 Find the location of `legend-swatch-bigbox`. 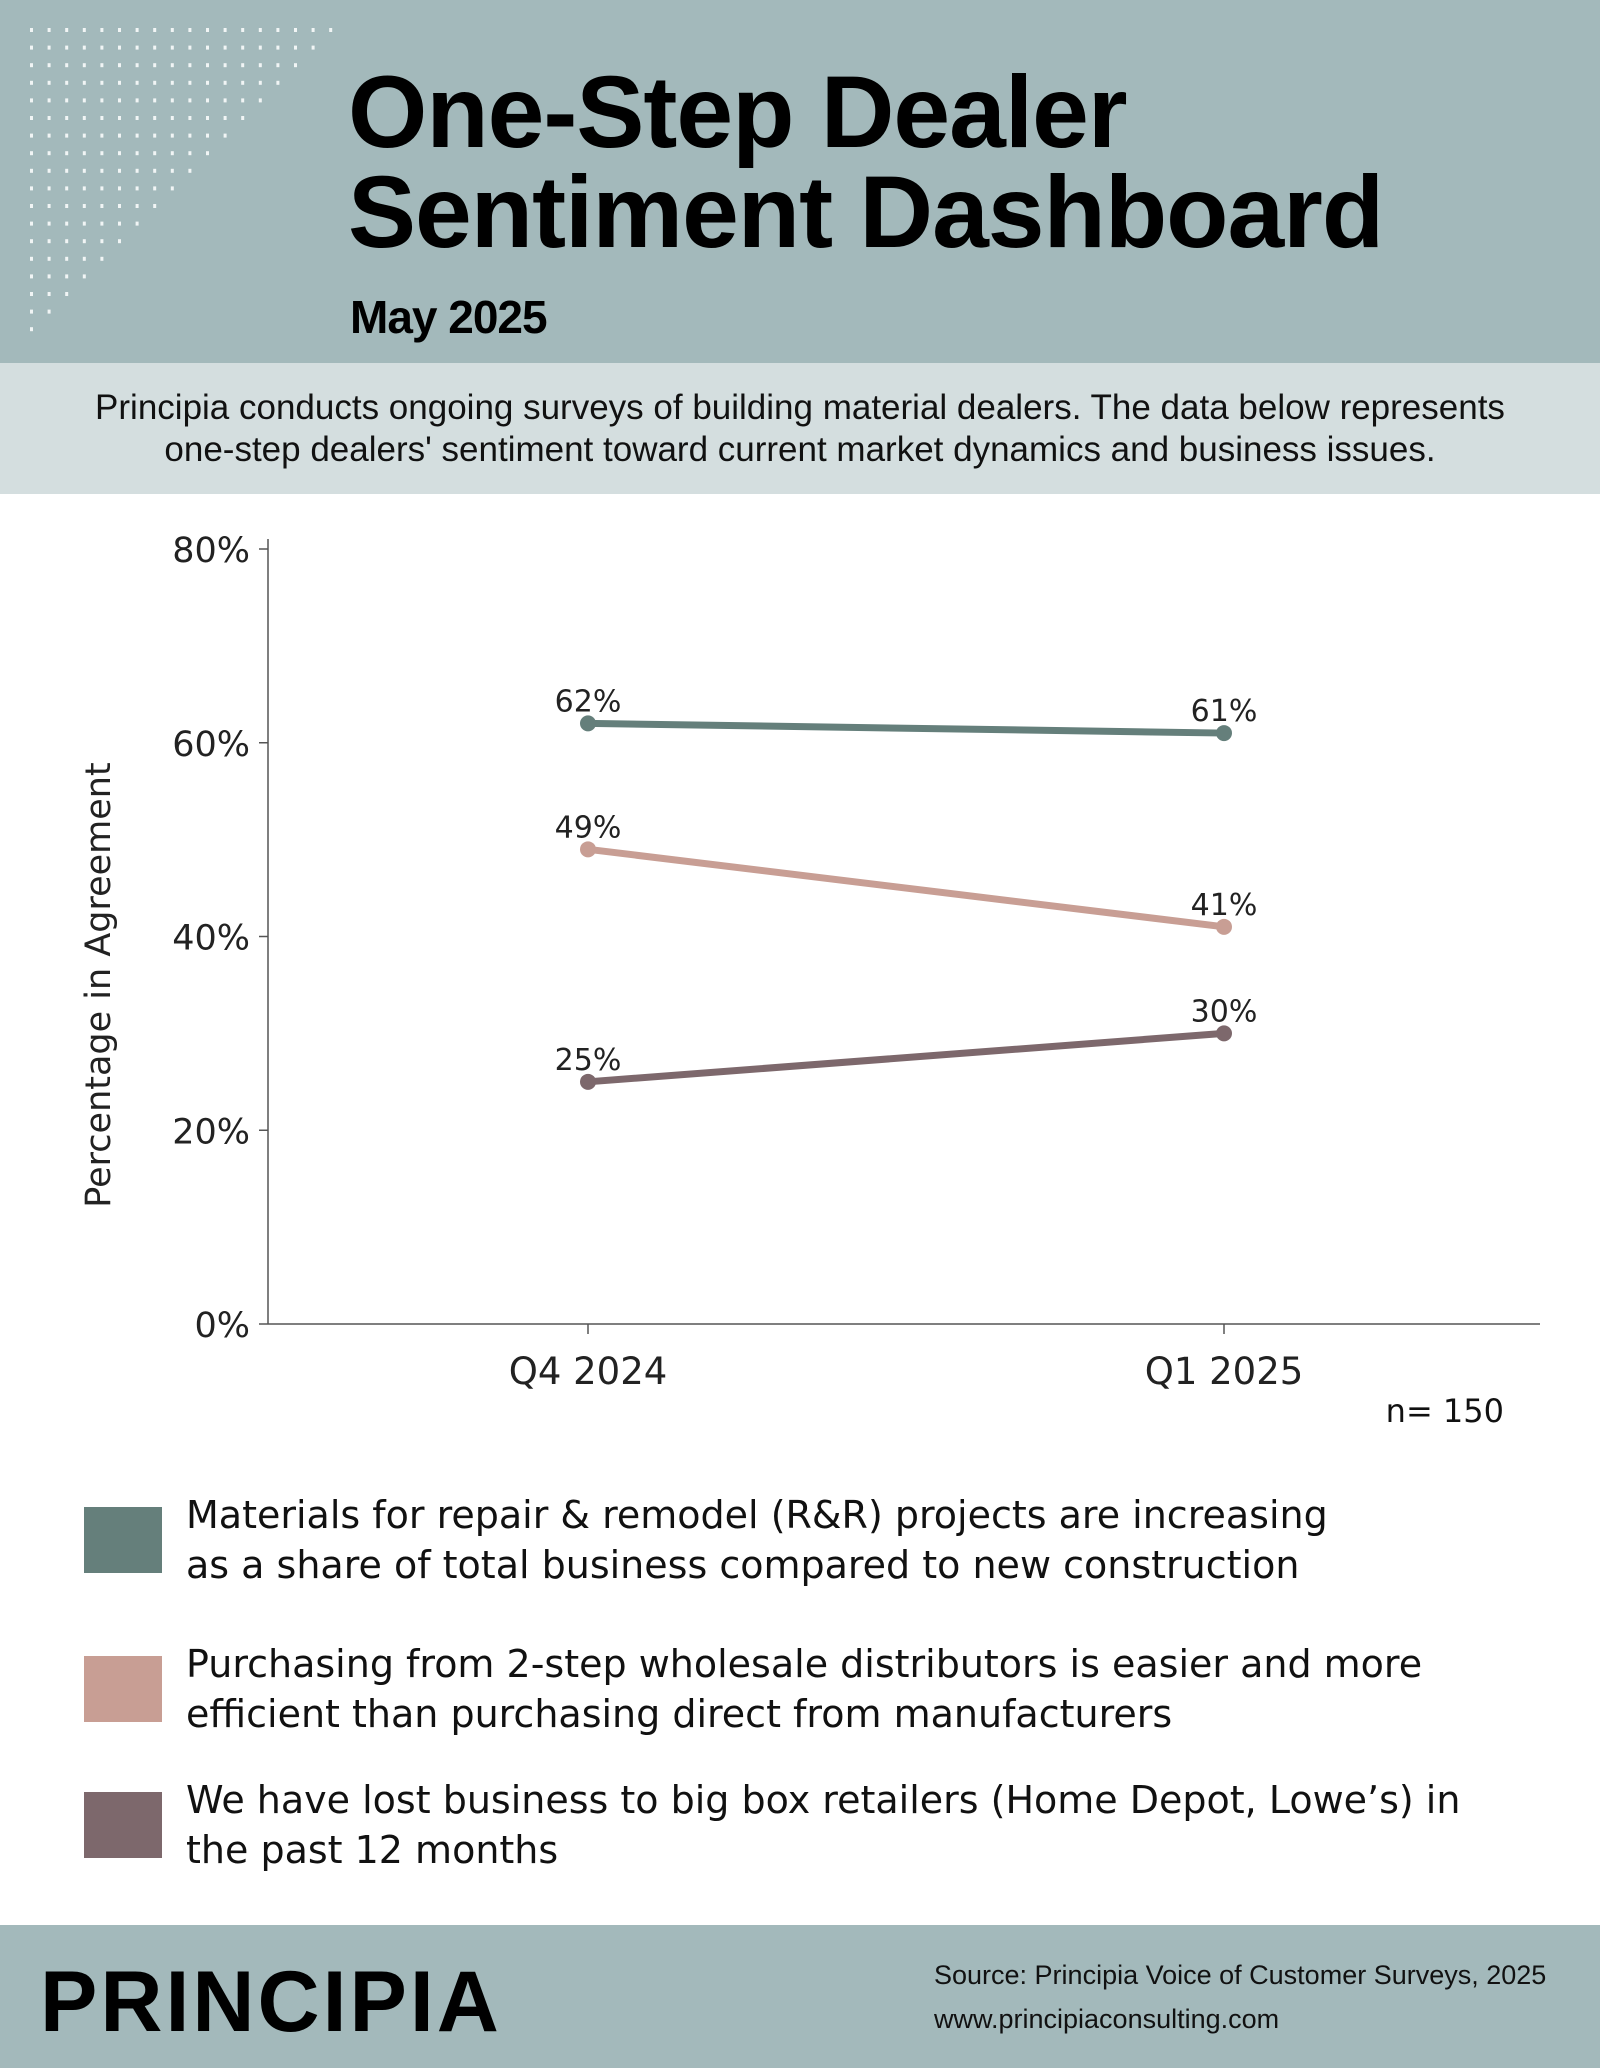

legend-swatch-bigbox is located at coordinates (123, 1825).